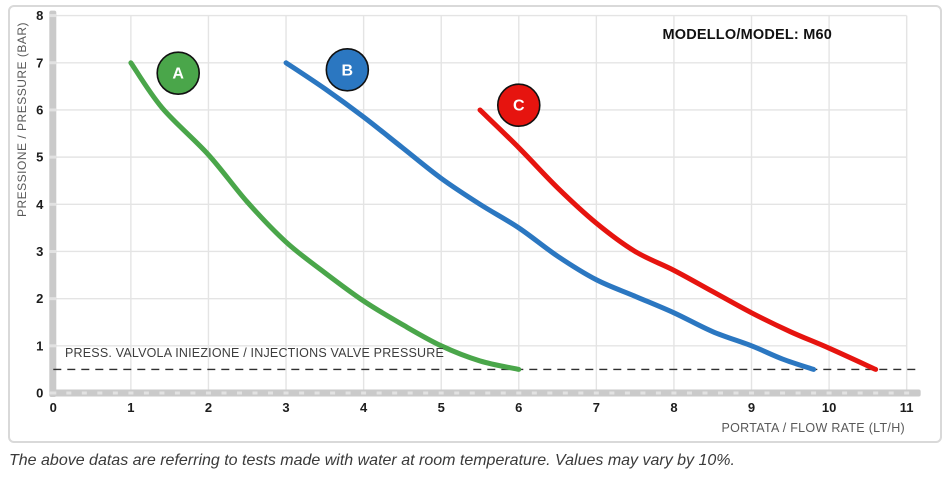 The height and width of the screenshot is (485, 948). I want to click on series-C-badge: C, so click(518, 105).